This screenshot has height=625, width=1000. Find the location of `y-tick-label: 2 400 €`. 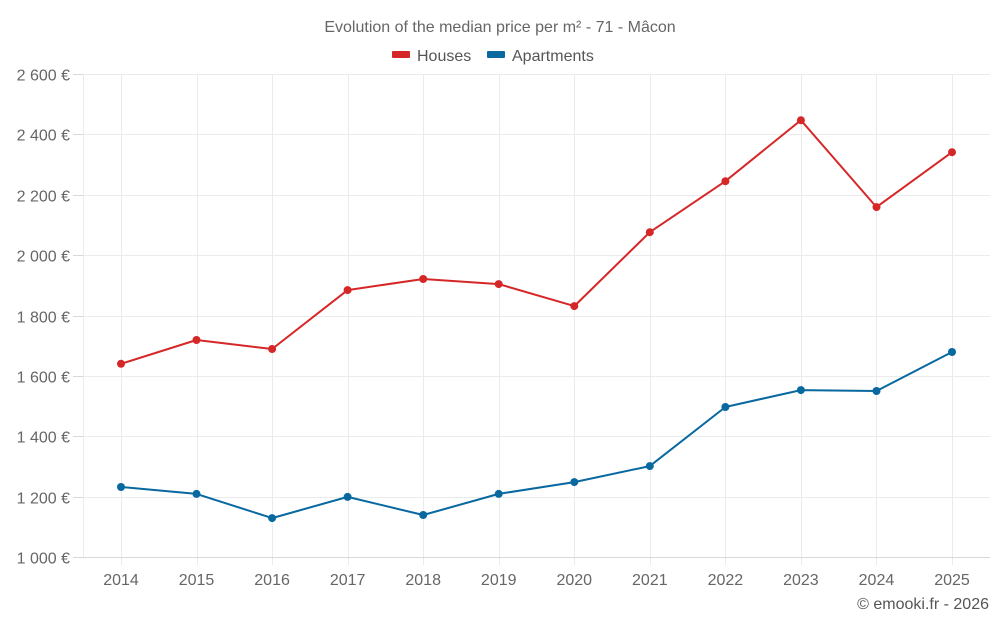

y-tick-label: 2 400 € is located at coordinates (43, 136).